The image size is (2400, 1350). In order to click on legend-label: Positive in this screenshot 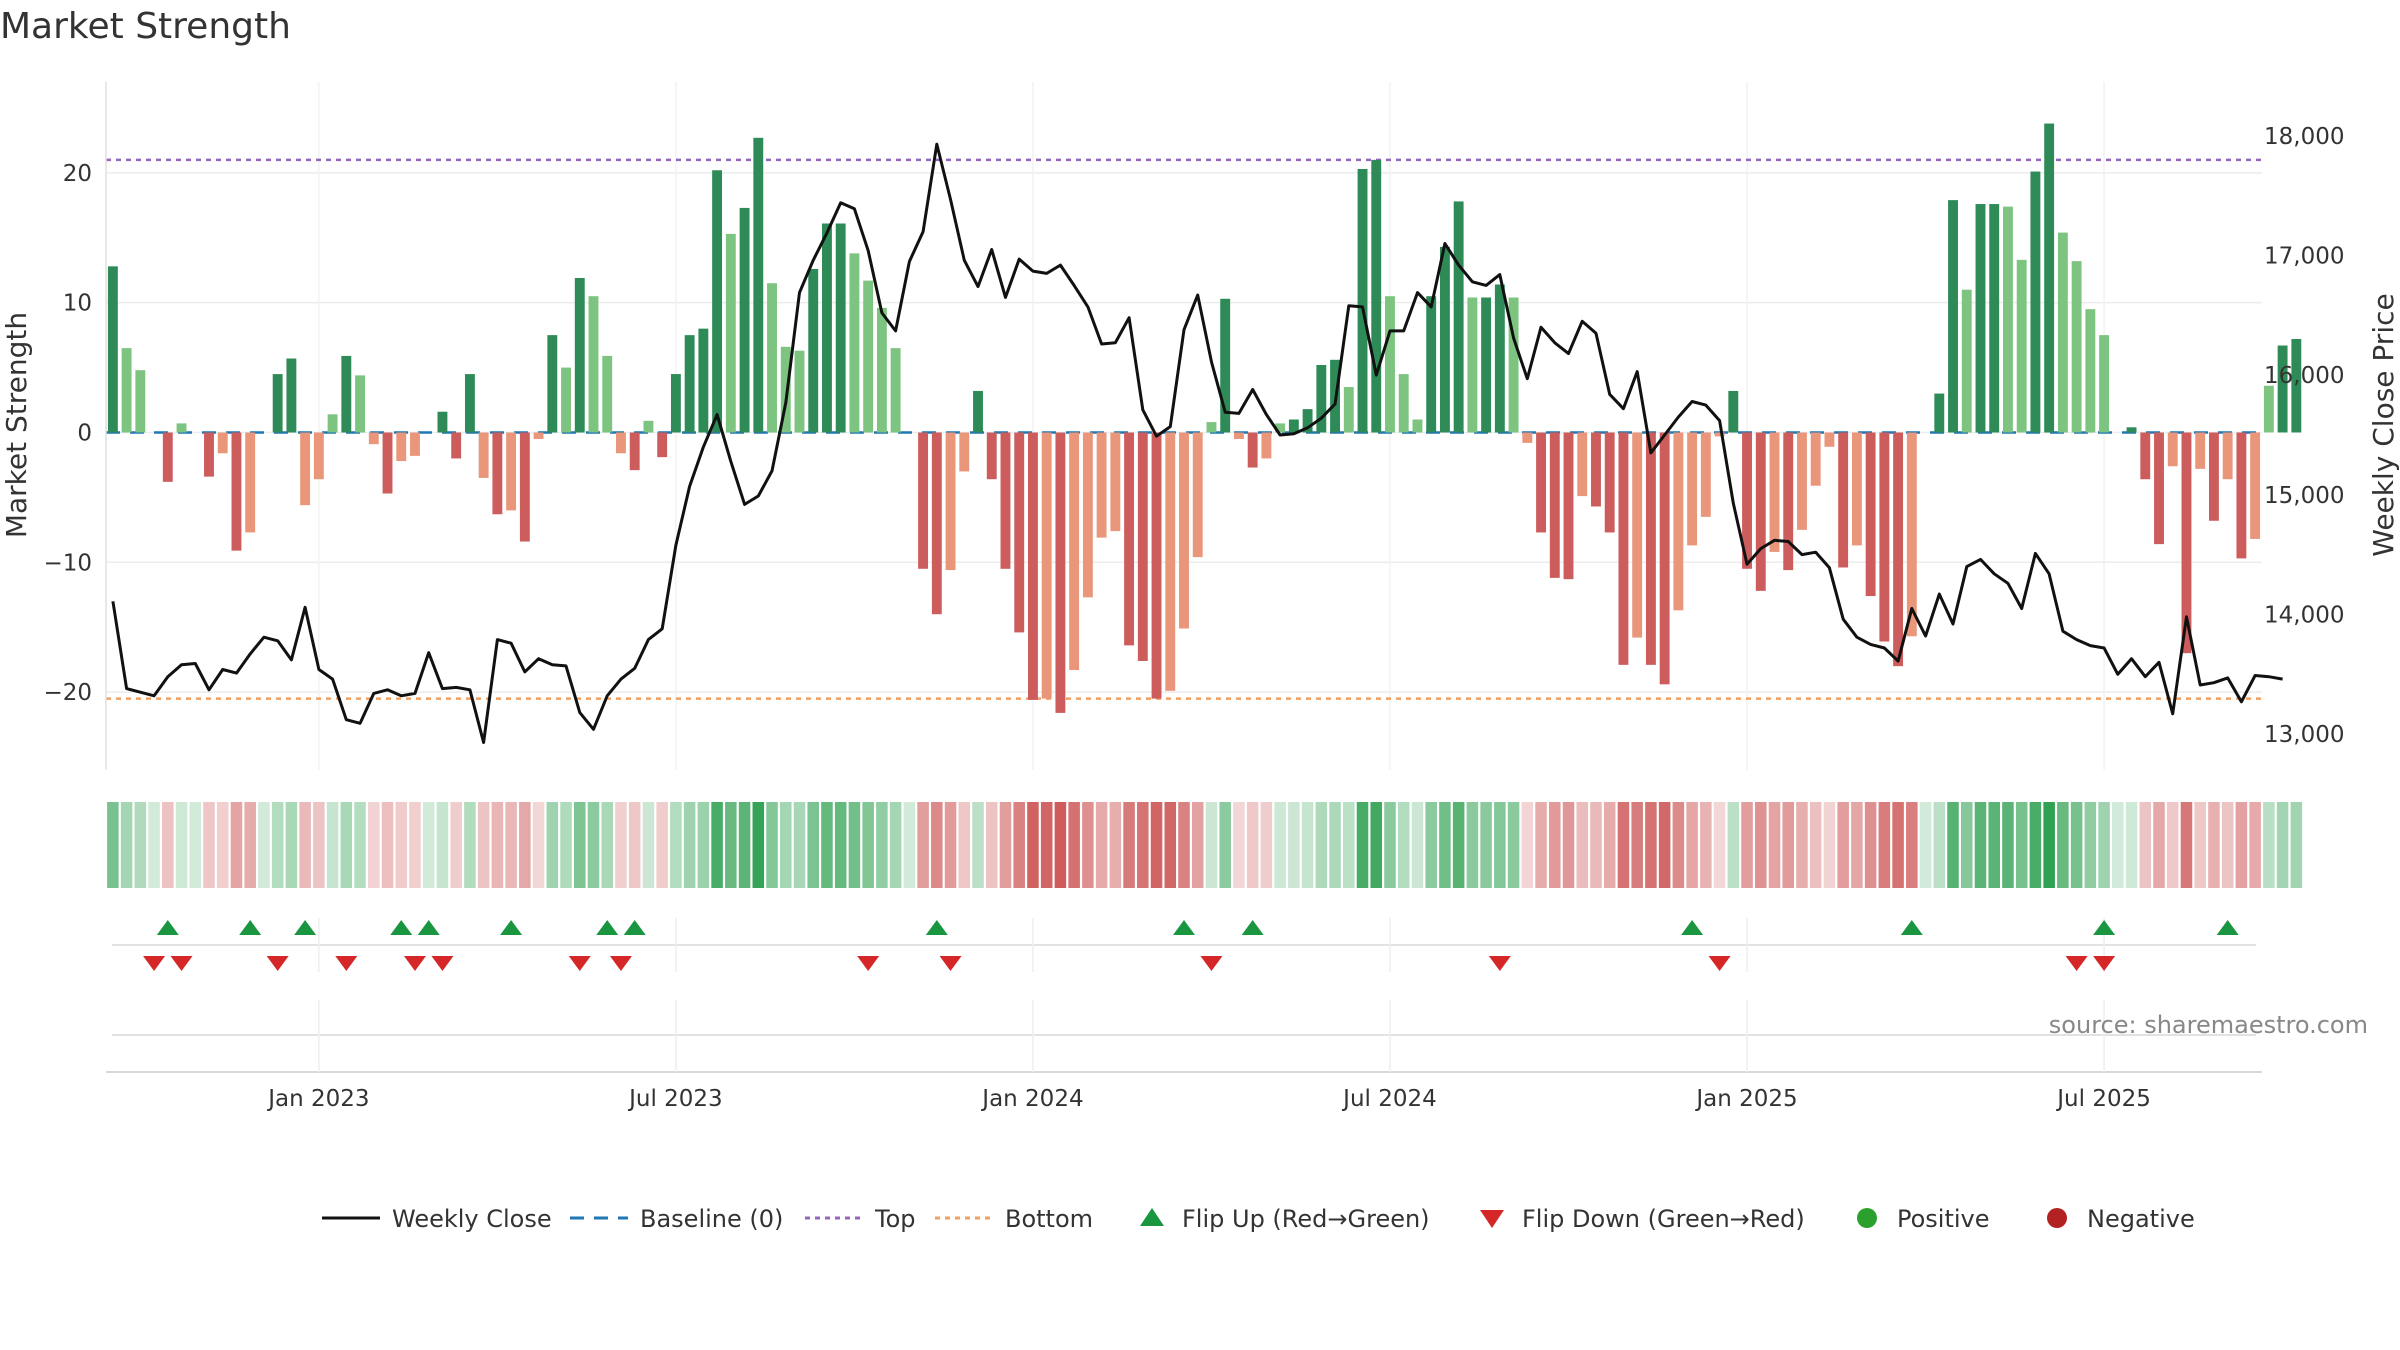, I will do `click(1943, 1219)`.